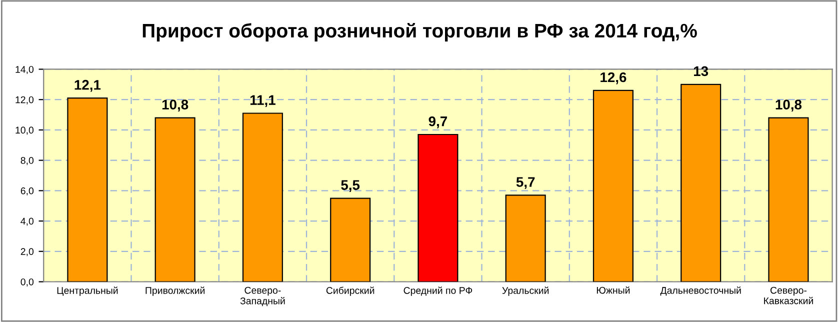 The image size is (839, 322). What do you see at coordinates (175, 291) in the screenshot?
I see `x-tick-label: Приволжский` at bounding box center [175, 291].